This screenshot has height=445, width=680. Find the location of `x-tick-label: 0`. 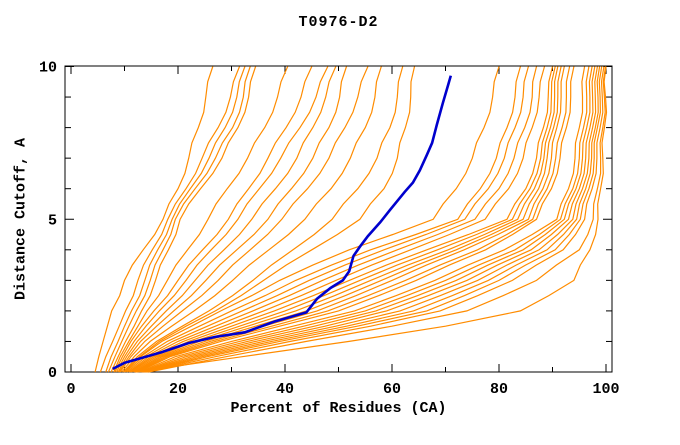

x-tick-label: 0 is located at coordinates (70, 389).